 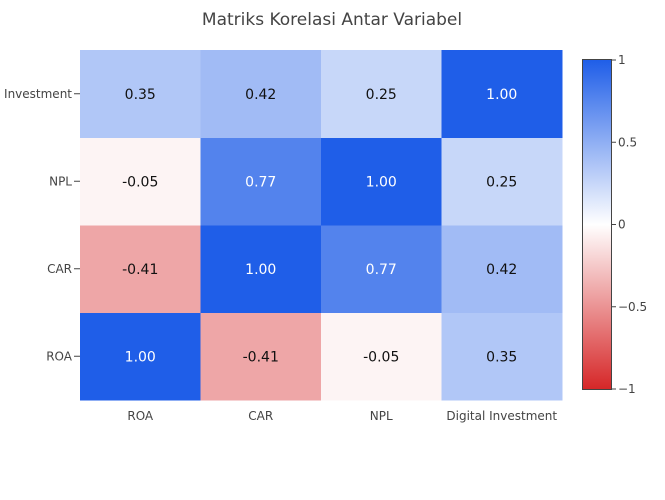 What do you see at coordinates (140, 416) in the screenshot?
I see `x-tick-label: ROA` at bounding box center [140, 416].